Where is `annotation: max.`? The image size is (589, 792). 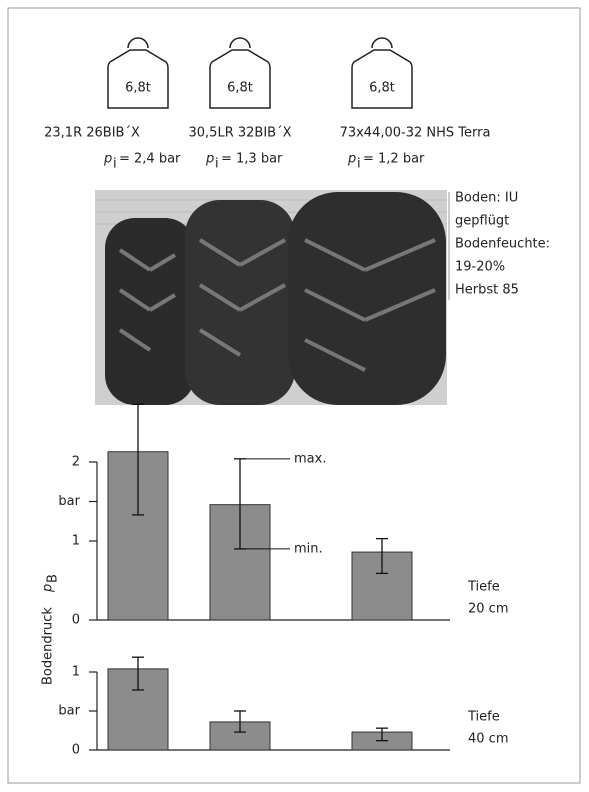
annotation: max. is located at coordinates (310, 458).